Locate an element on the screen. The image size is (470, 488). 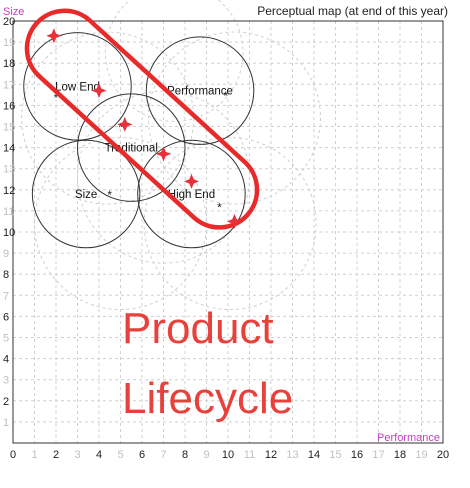
y-tick-label: 9 is located at coordinates (6, 254).